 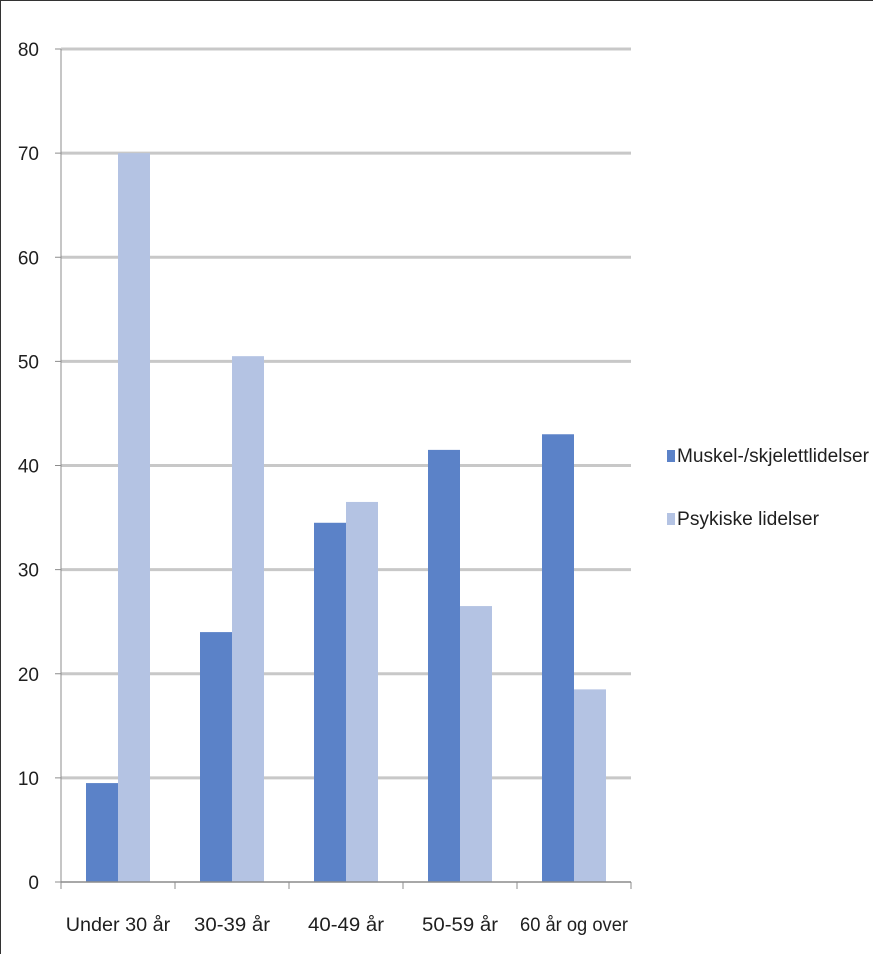 What do you see at coordinates (28, 362) in the screenshot?
I see `y-tick-label: 50` at bounding box center [28, 362].